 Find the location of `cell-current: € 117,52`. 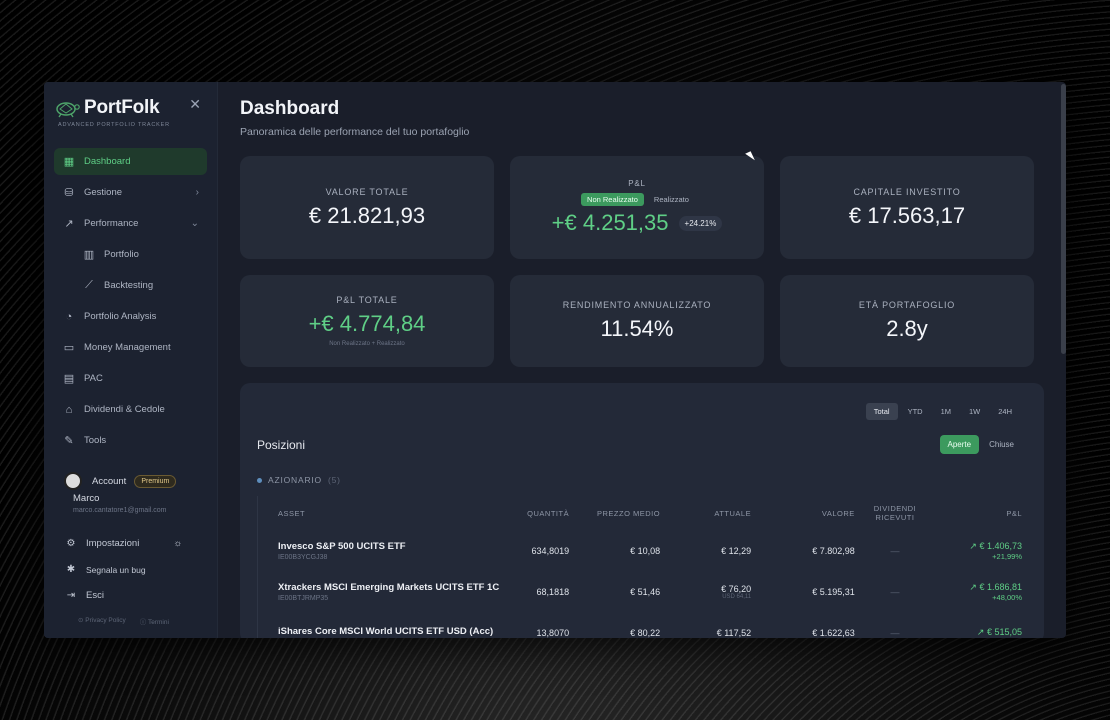

cell-current: € 117,52 is located at coordinates (734, 632).